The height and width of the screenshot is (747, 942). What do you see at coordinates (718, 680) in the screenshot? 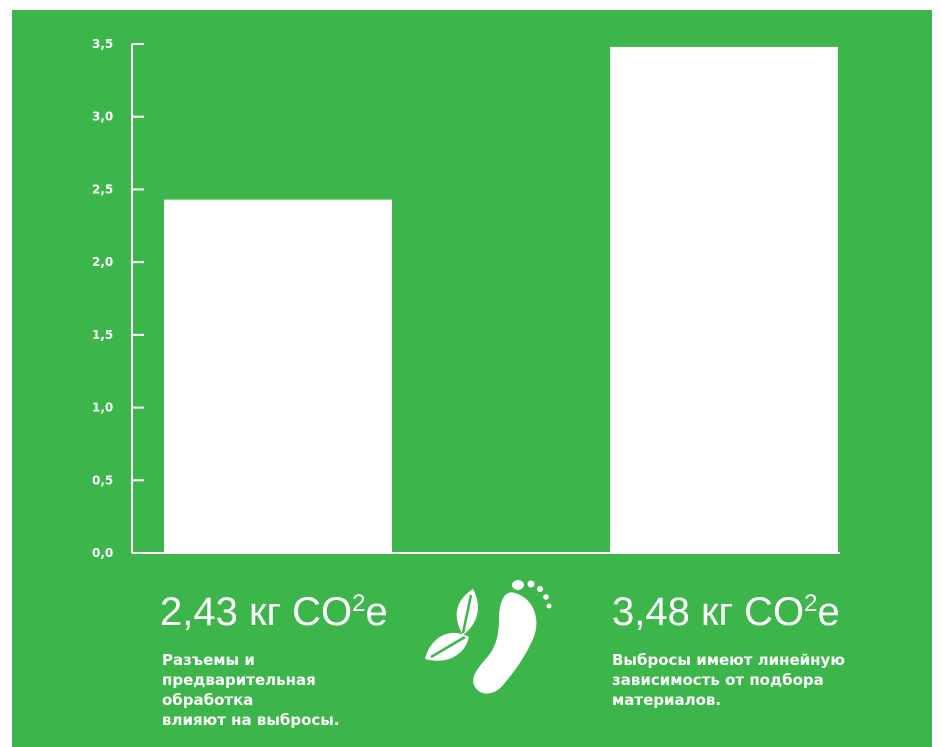
I see `caption-right-line: зависимость от подбора` at bounding box center [718, 680].